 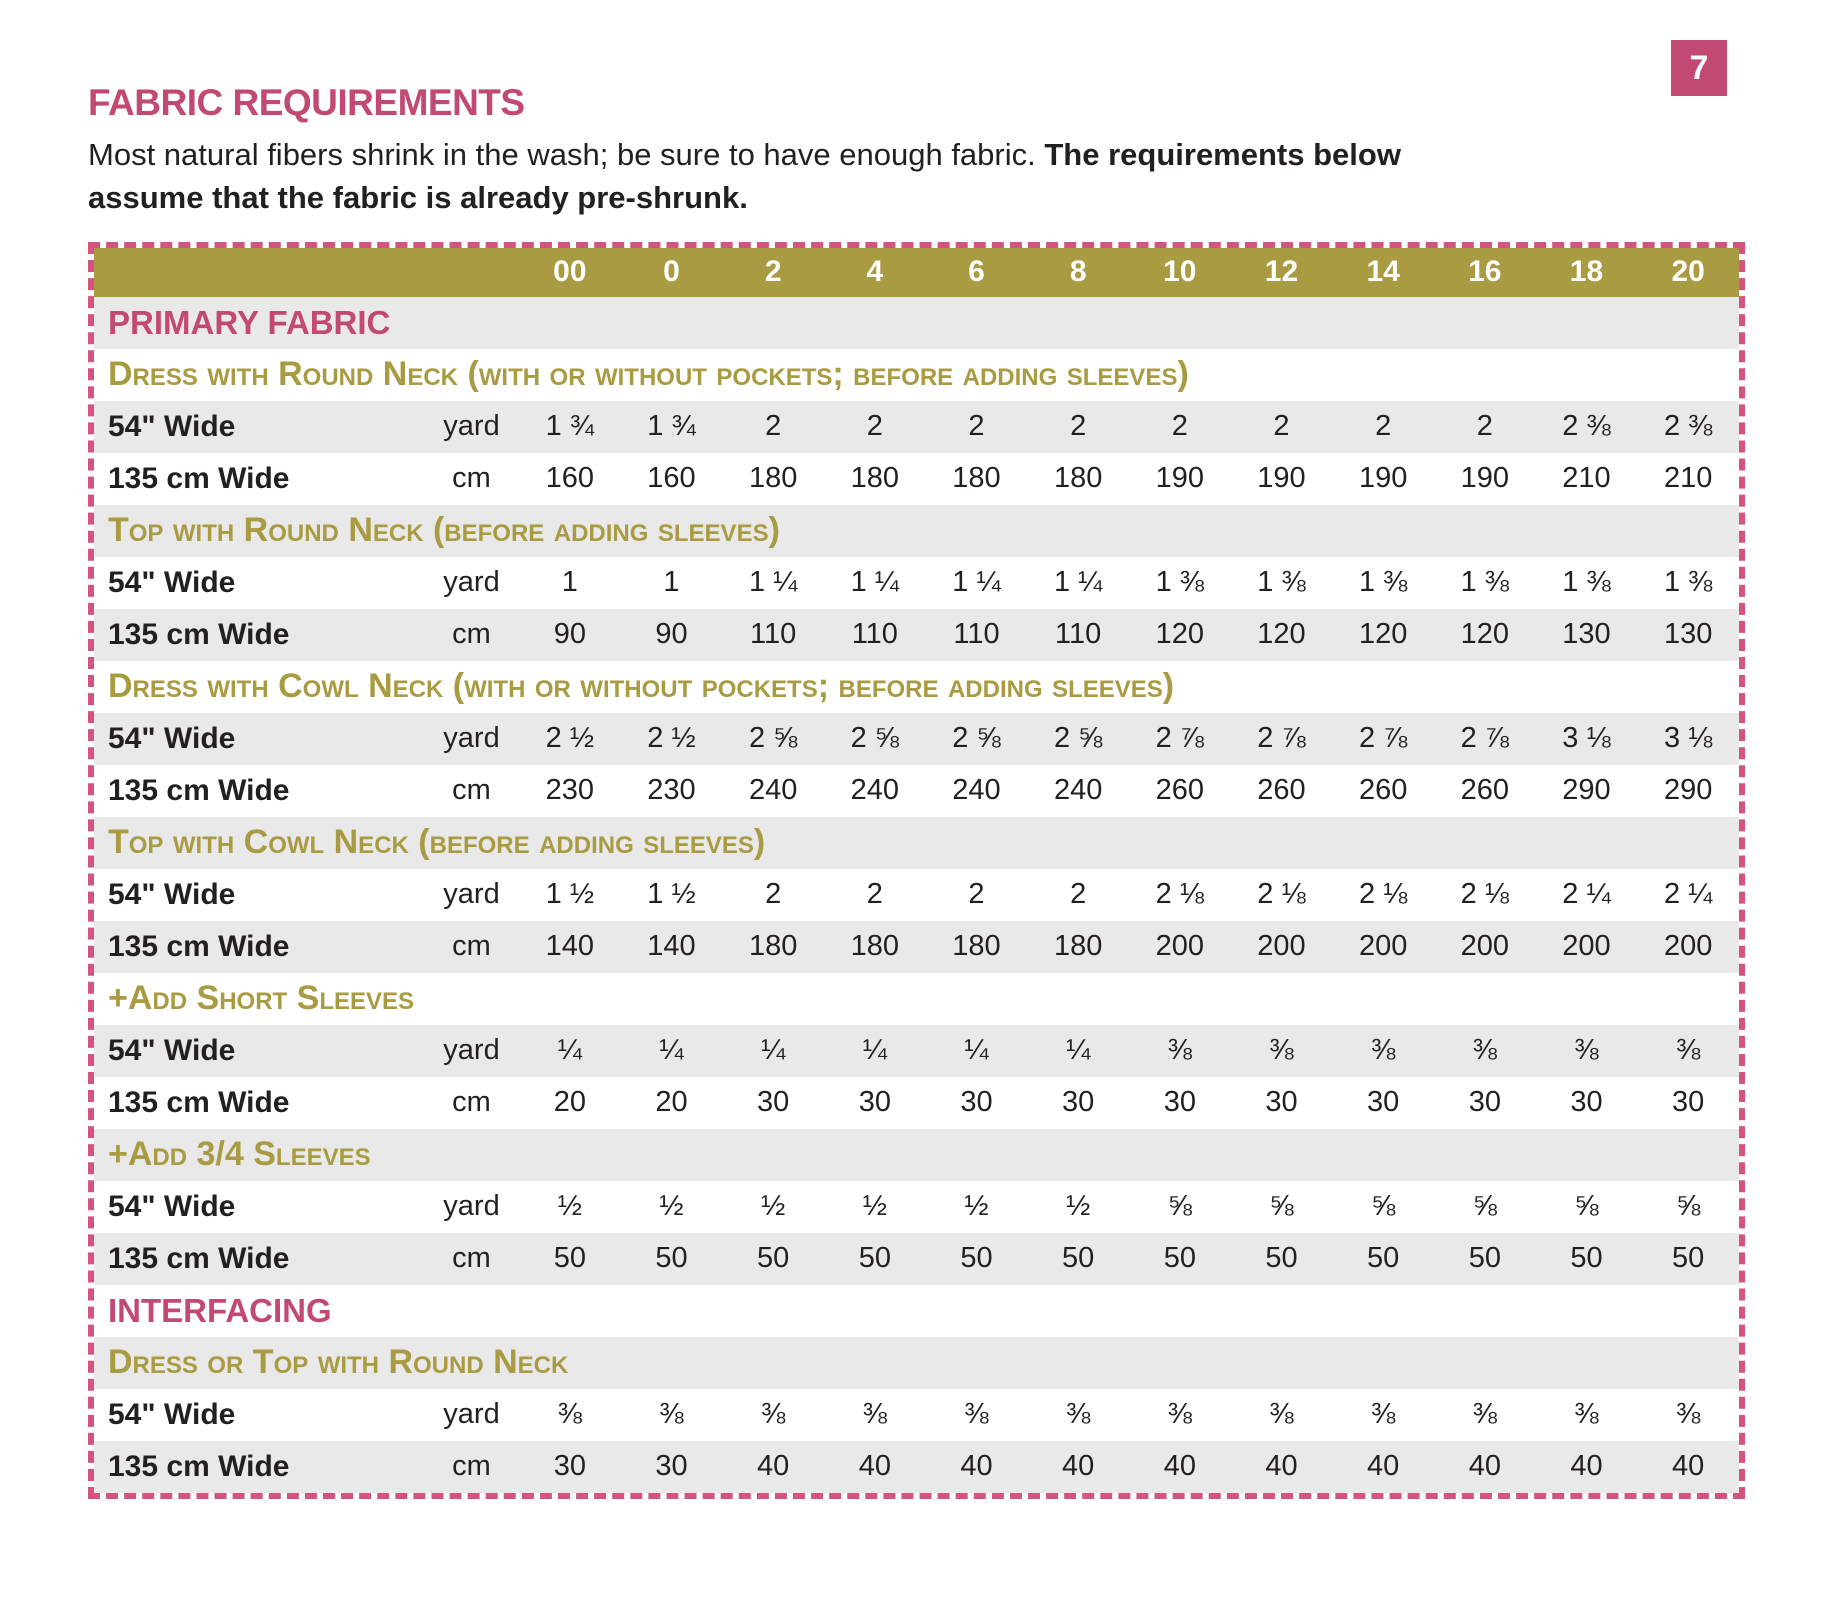 I want to click on value-size-6: 2, so click(x=976, y=894).